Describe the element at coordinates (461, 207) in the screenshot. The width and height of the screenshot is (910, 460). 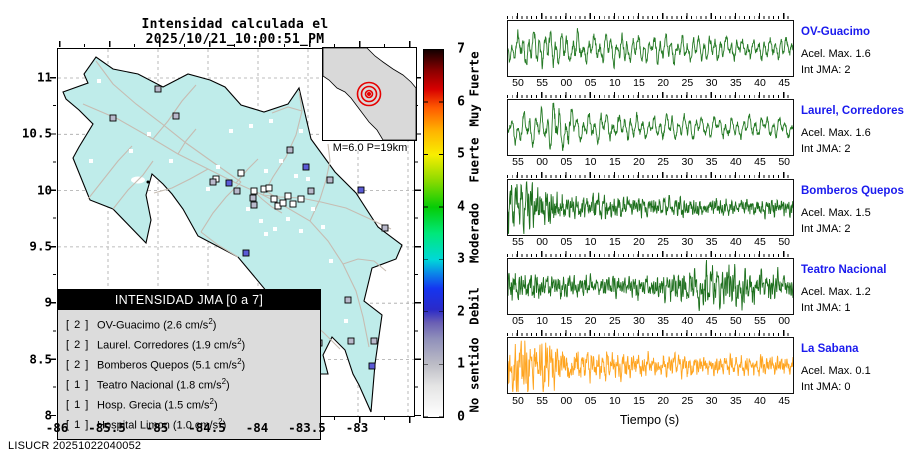
I see `tick-label: 4` at that location.